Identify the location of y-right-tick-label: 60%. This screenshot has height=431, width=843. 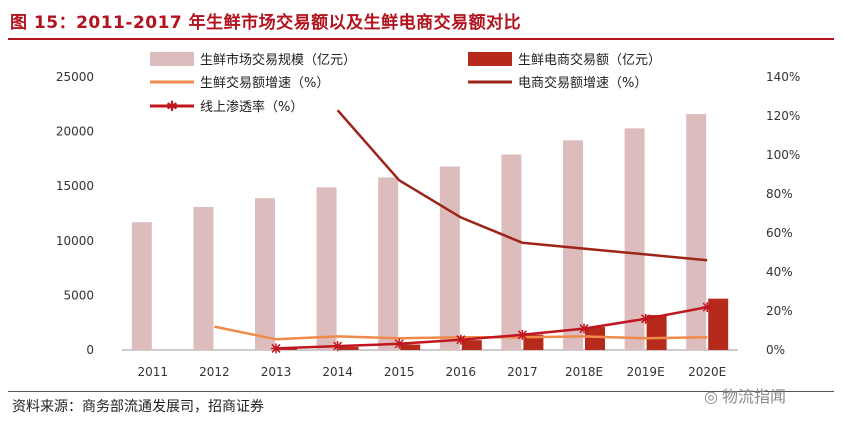
(779, 233).